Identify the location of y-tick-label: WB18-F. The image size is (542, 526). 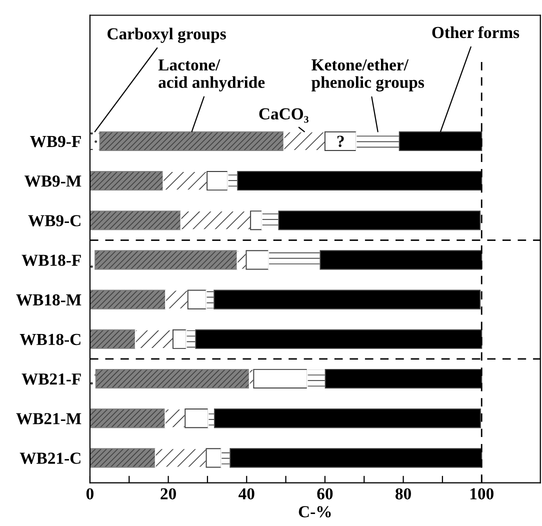
(51, 260).